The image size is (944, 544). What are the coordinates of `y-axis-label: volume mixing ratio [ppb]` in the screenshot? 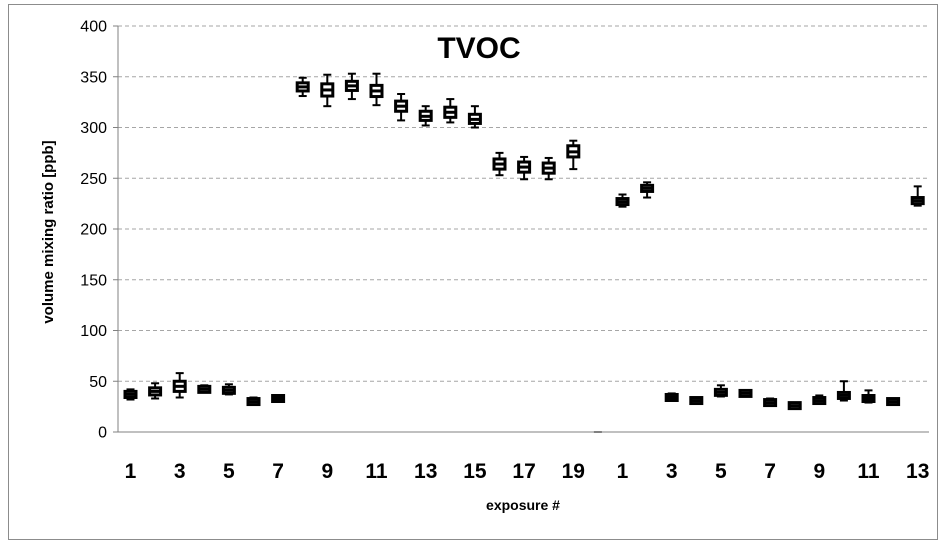 It's located at (48, 231).